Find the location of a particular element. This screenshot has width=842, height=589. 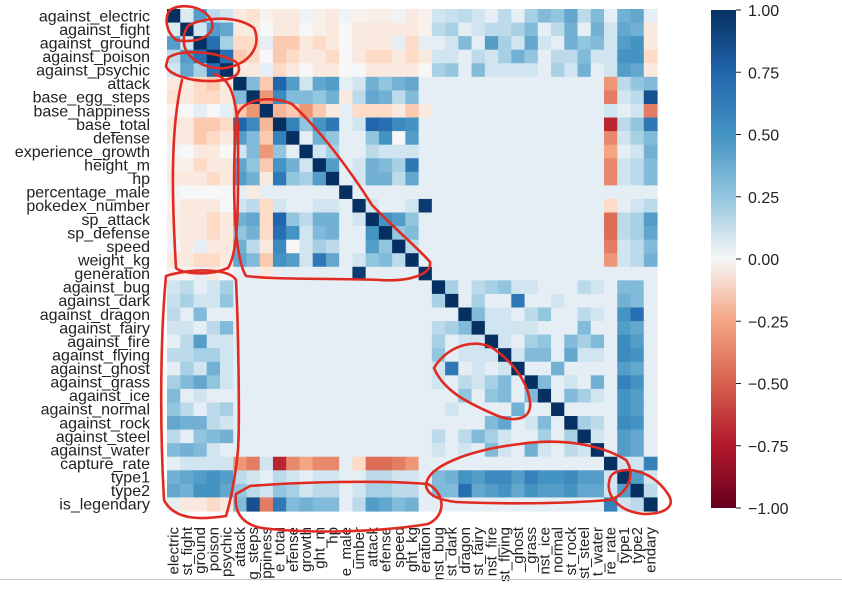

x-tick-label: normal is located at coordinates (558, 550).